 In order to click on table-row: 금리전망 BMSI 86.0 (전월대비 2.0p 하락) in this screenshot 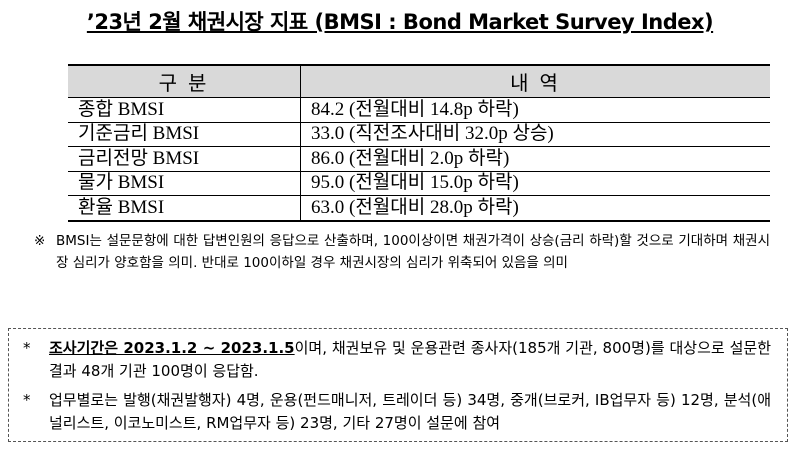, I will do `click(419, 159)`.